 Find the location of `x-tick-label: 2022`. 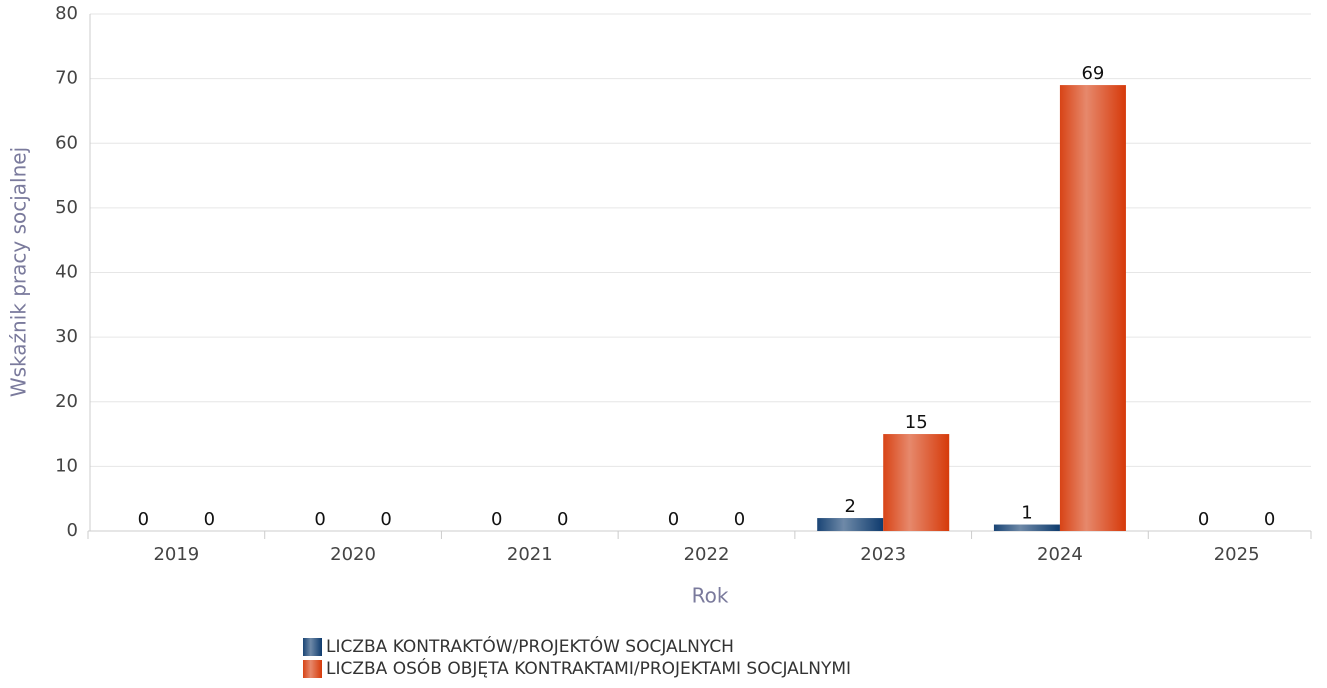

x-tick-label: 2022 is located at coordinates (707, 554).